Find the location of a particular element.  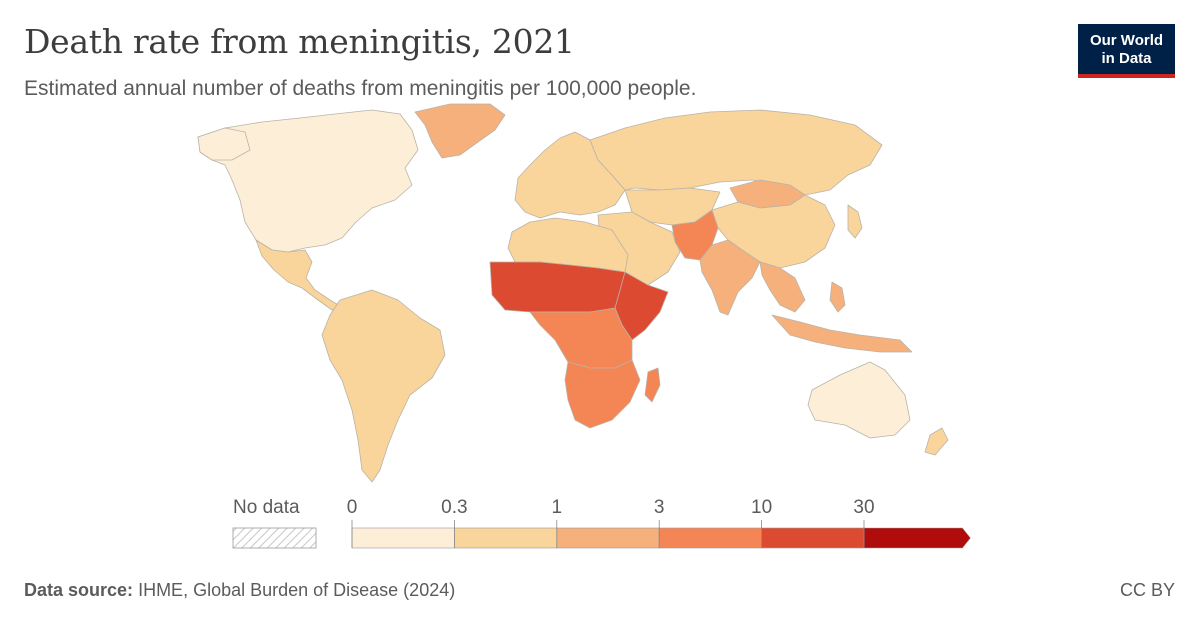

region-india is located at coordinates (730, 277).